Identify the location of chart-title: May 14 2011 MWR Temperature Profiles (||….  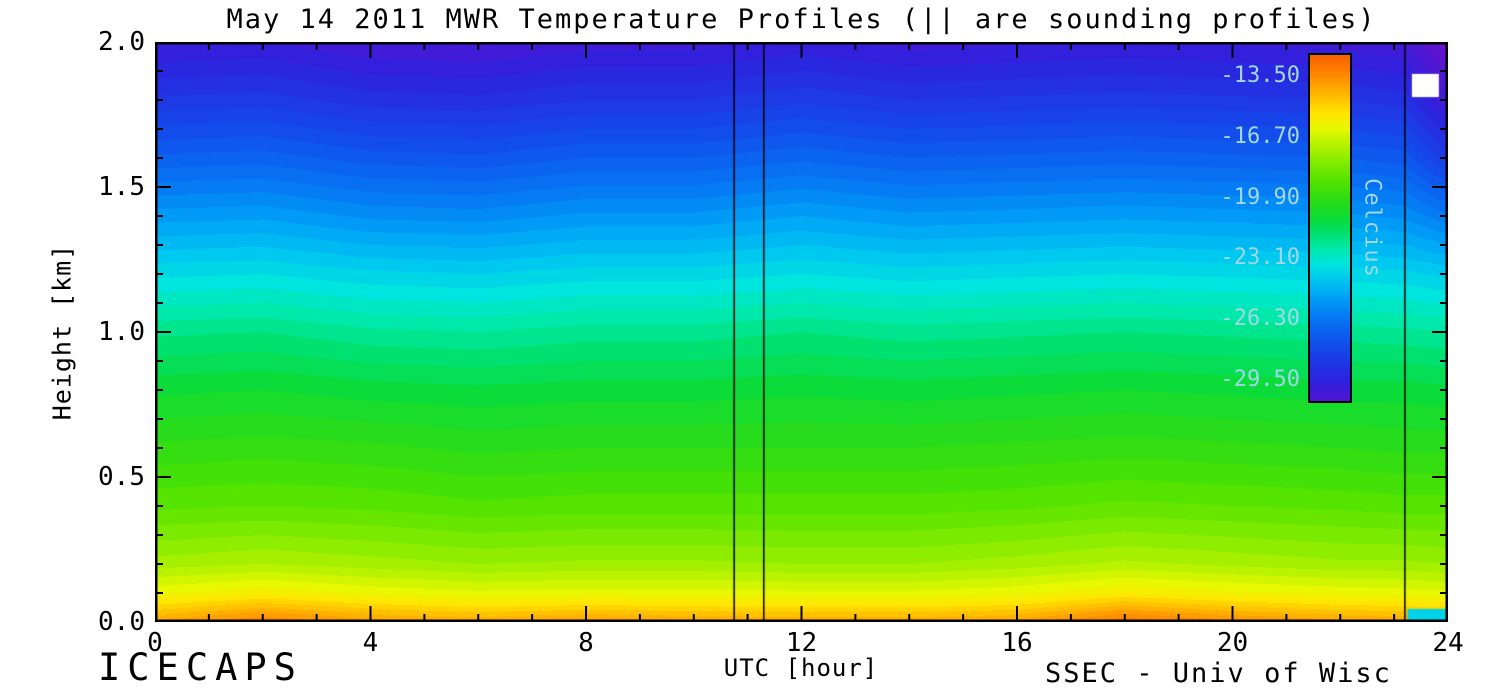
(801, 19).